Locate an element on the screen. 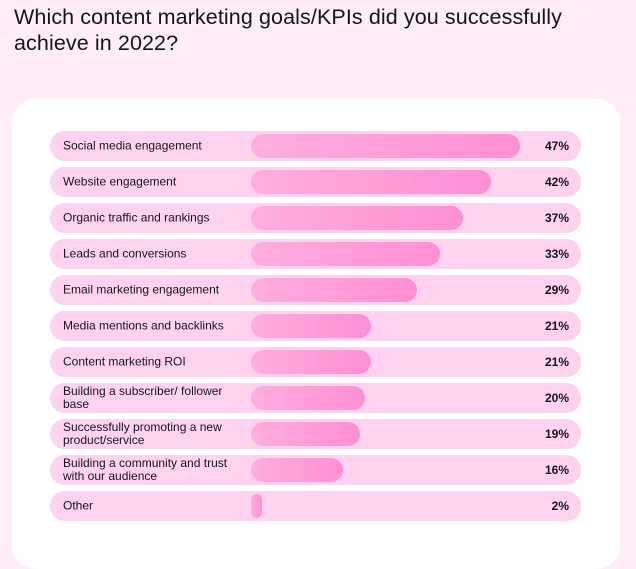  value-label: 2% is located at coordinates (560, 506).